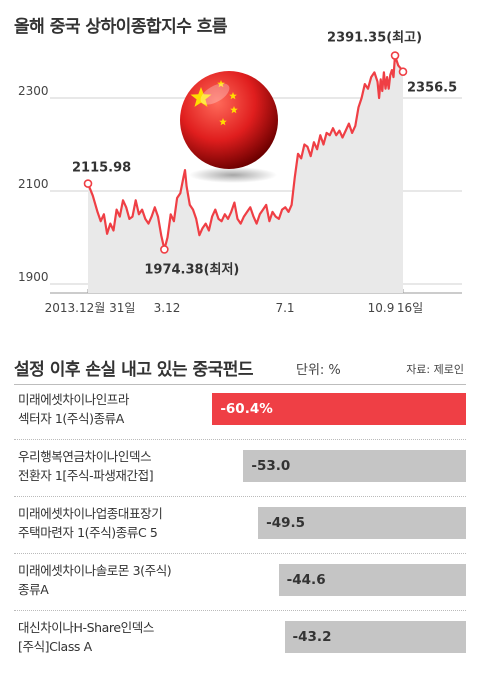 This screenshot has width=480, height=675. I want to click on fund-name-line: 미래에셋차이나인프라, so click(74, 399).